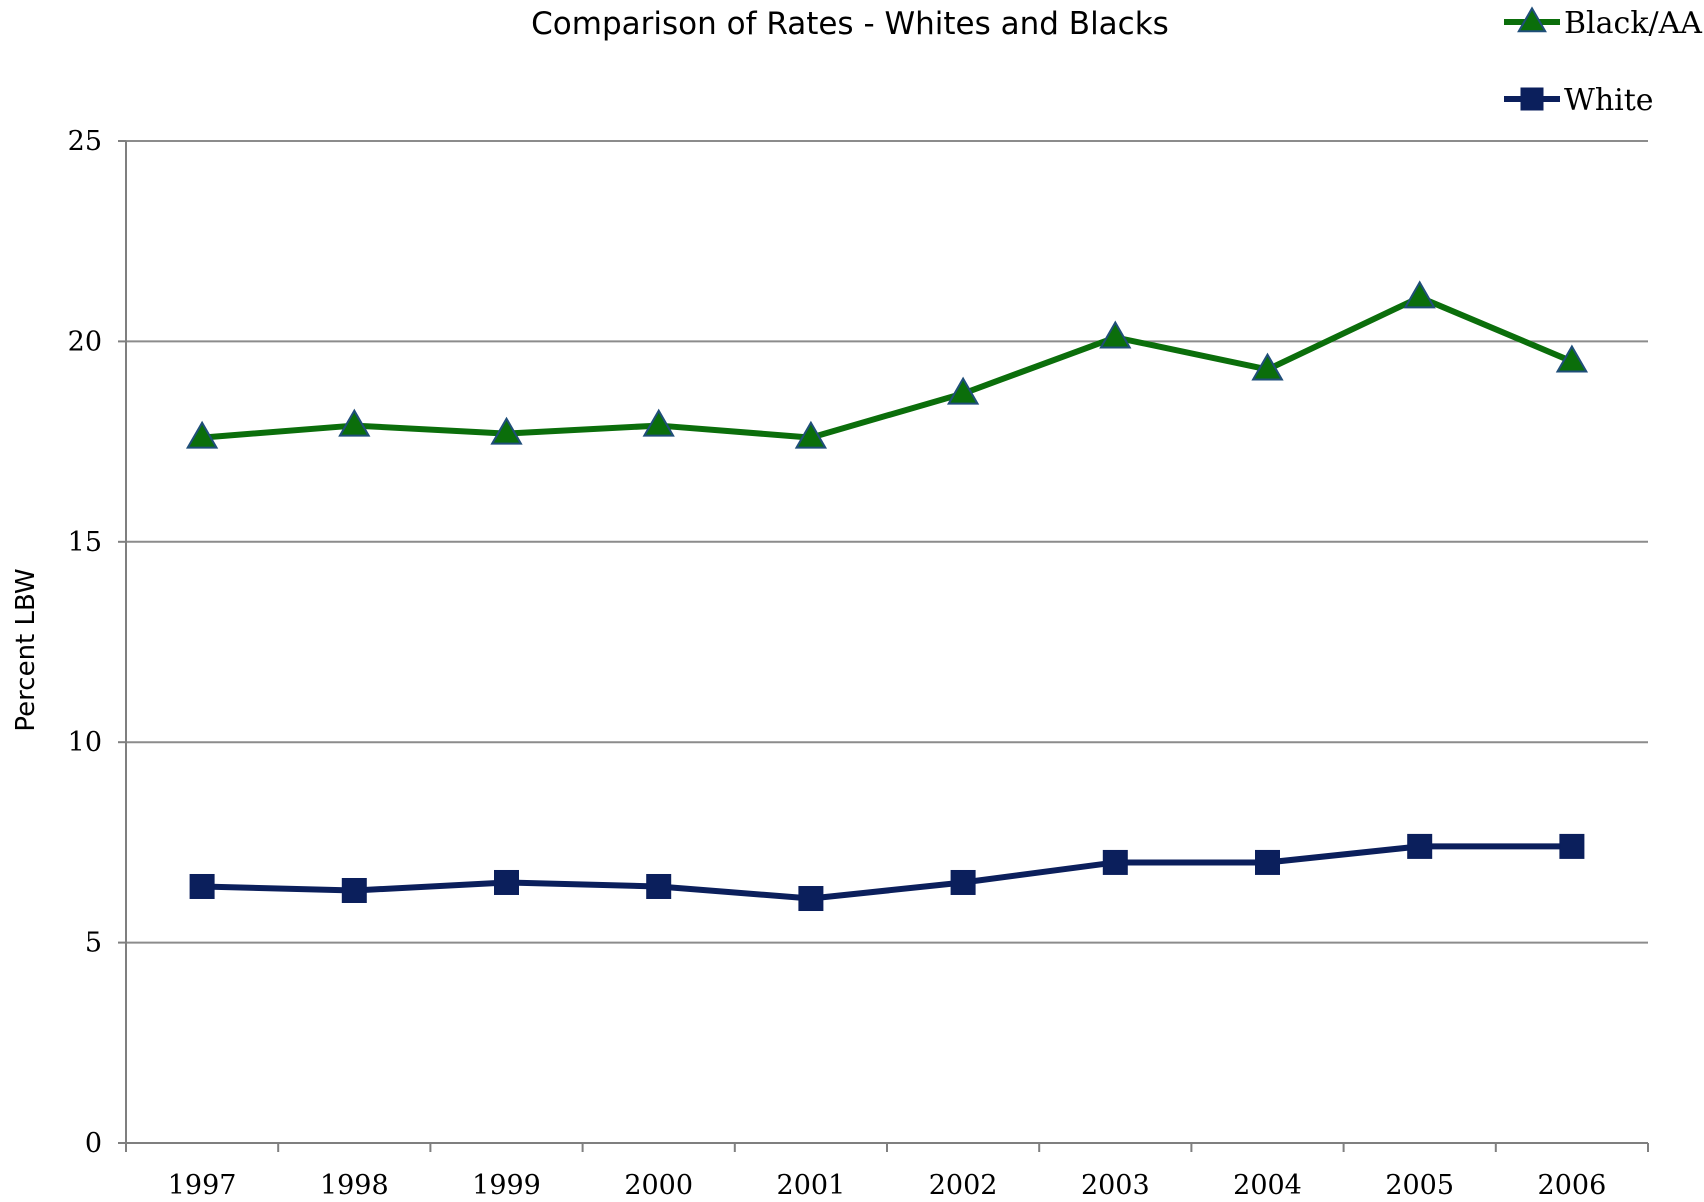 Image resolution: width=1704 pixels, height=1202 pixels. I want to click on data-point-black-aa-2006, so click(1572, 358).